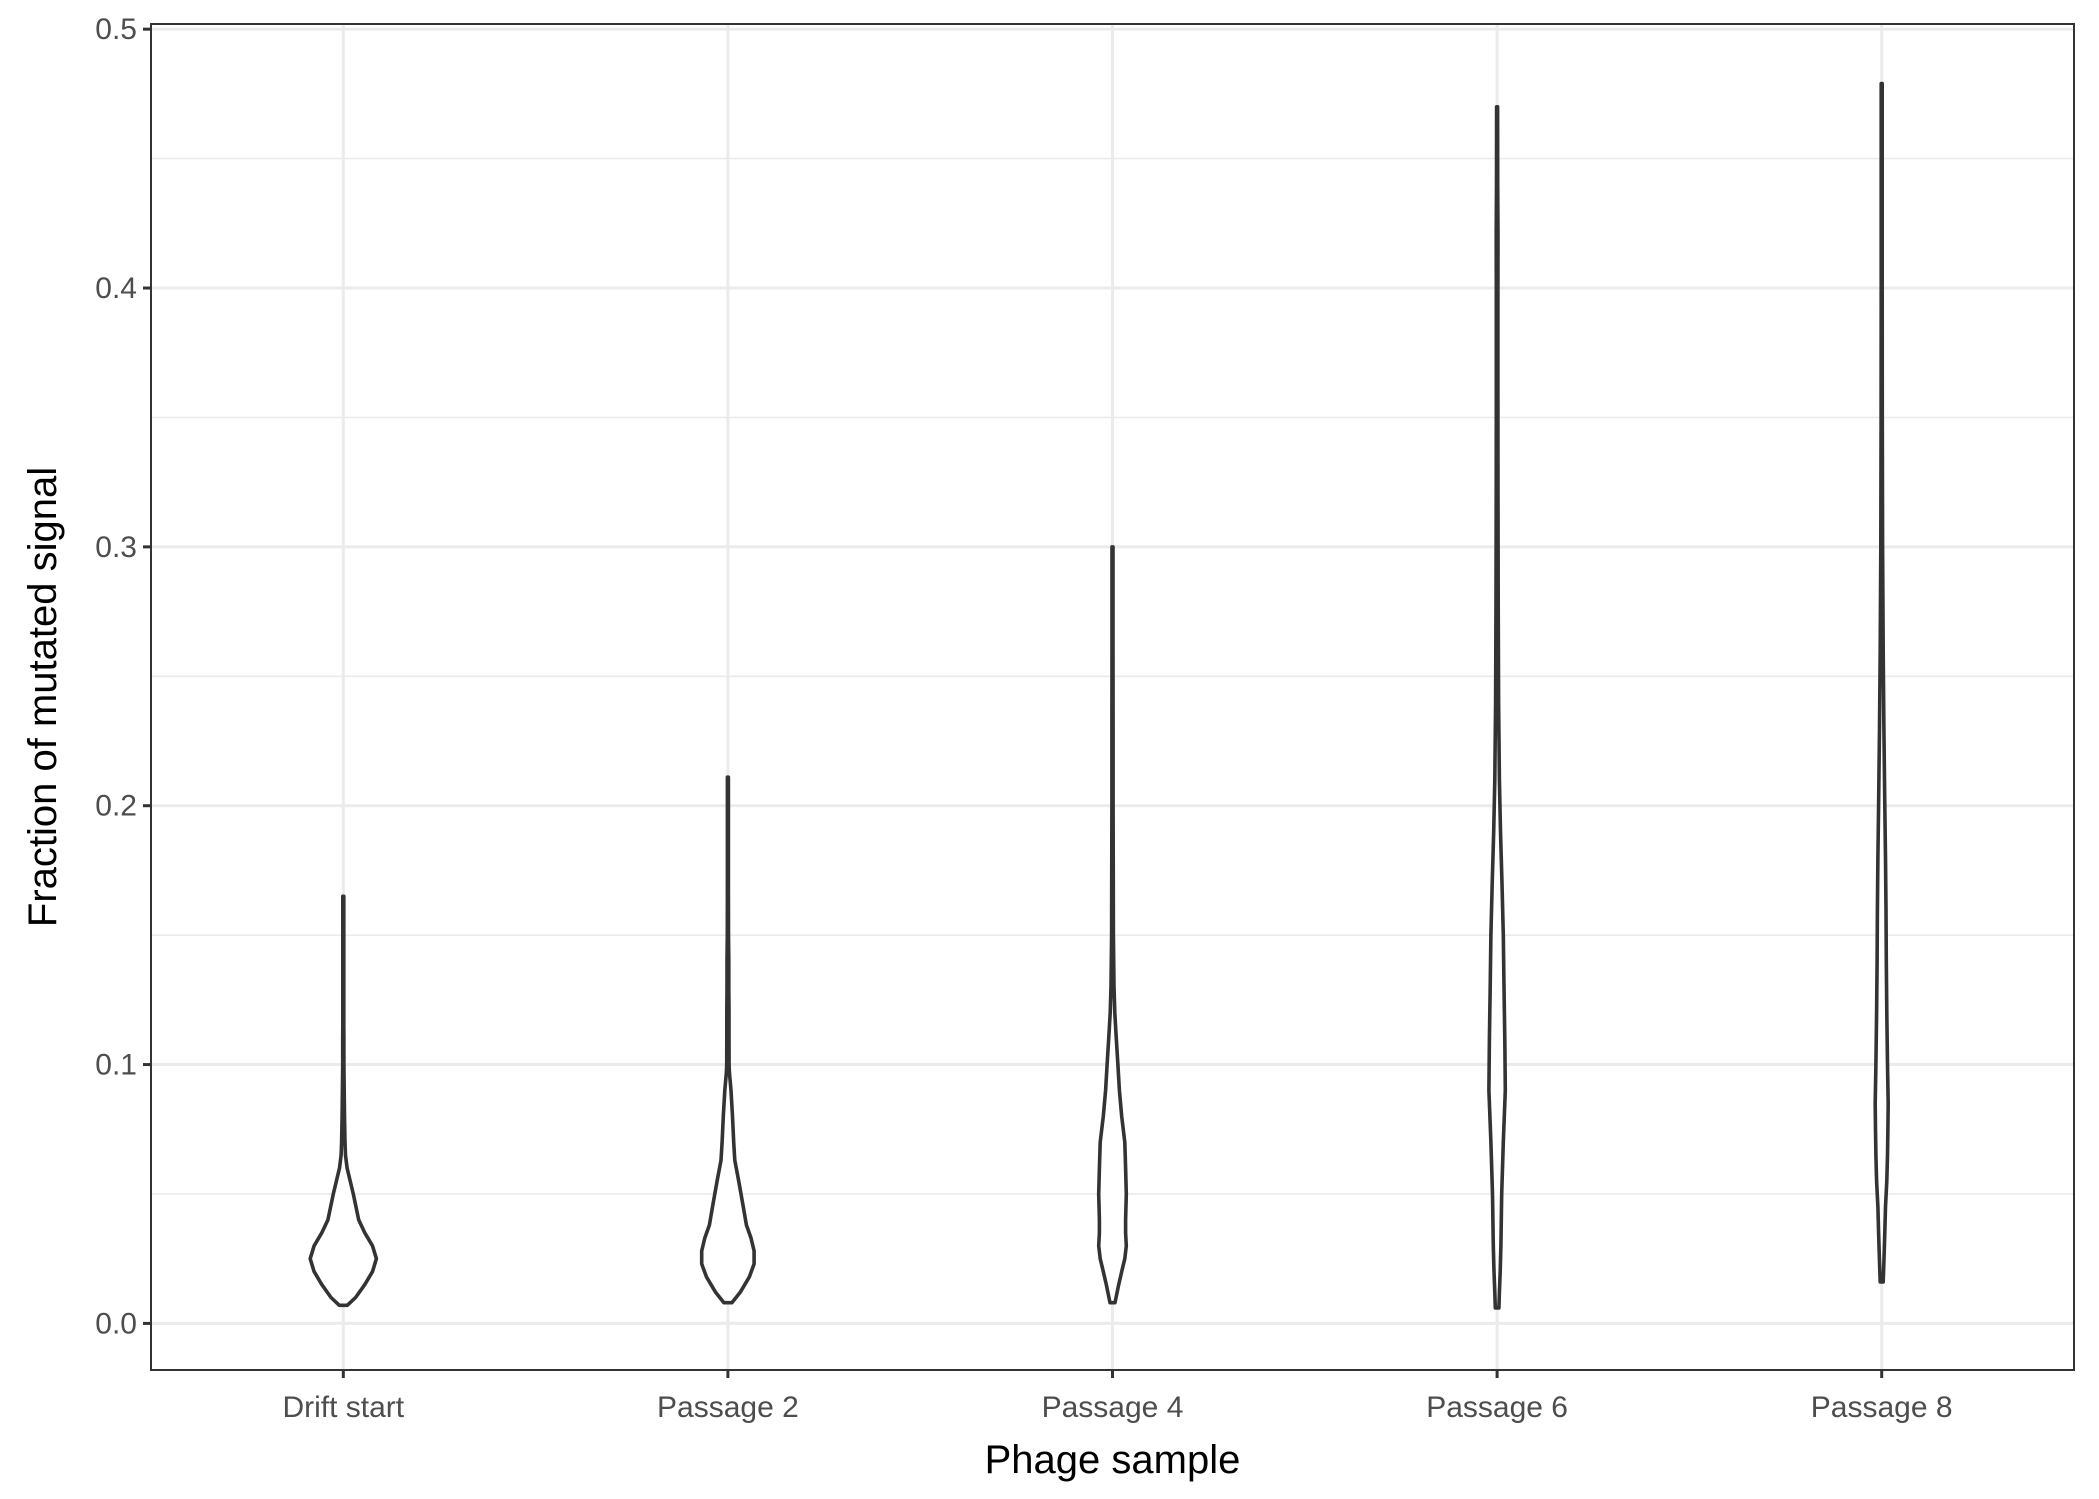 This screenshot has height=1499, width=2099. What do you see at coordinates (116, 547) in the screenshot?
I see `y-tick-label: 0.3` at bounding box center [116, 547].